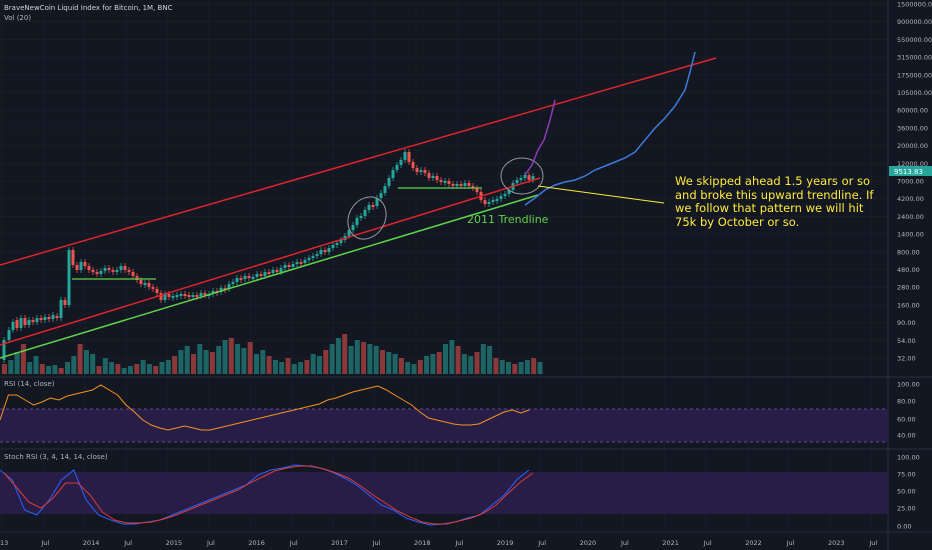 This screenshot has height=550, width=932. What do you see at coordinates (522, 176) in the screenshot?
I see `highlight-ellipse-2019` at bounding box center [522, 176].